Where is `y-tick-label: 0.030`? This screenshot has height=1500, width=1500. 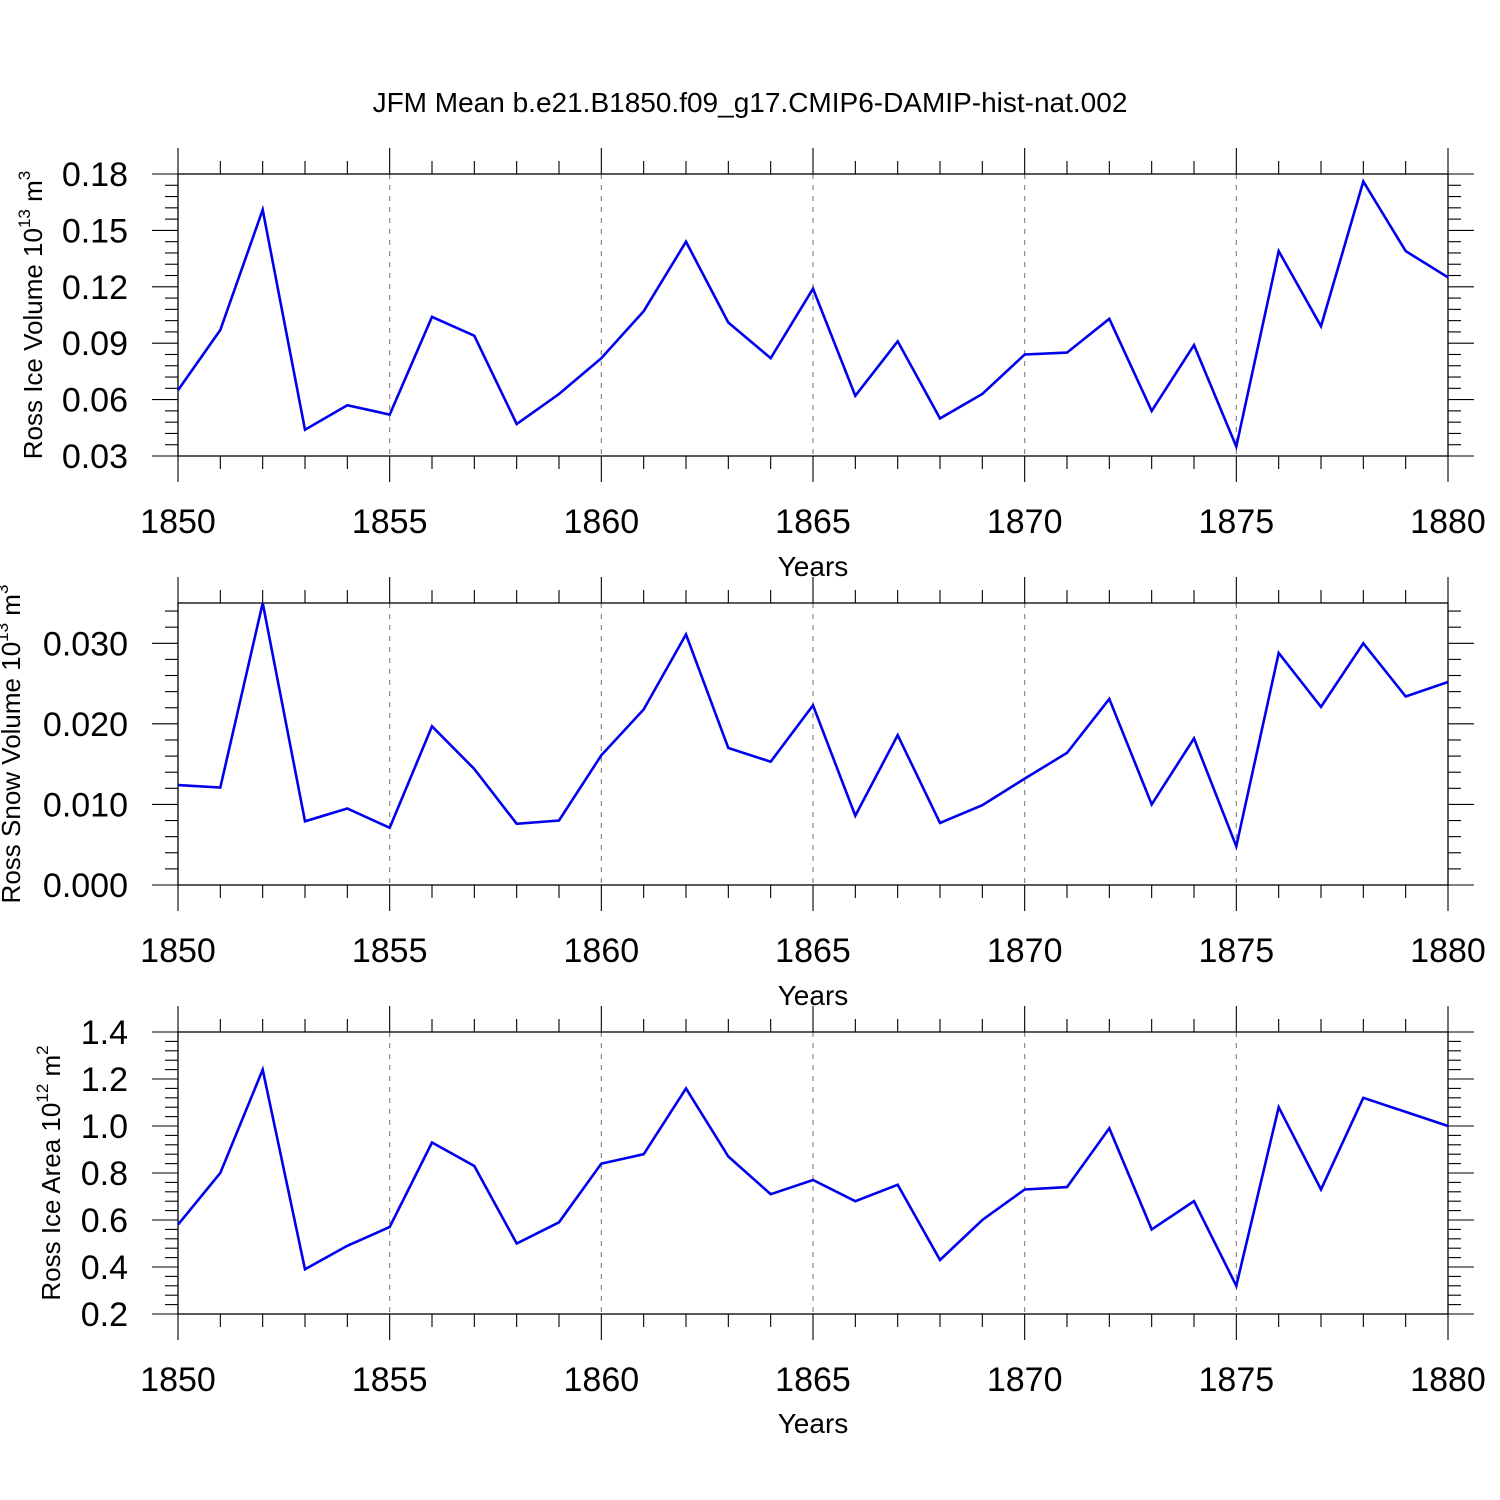 y-tick-label: 0.030 is located at coordinates (85, 644).